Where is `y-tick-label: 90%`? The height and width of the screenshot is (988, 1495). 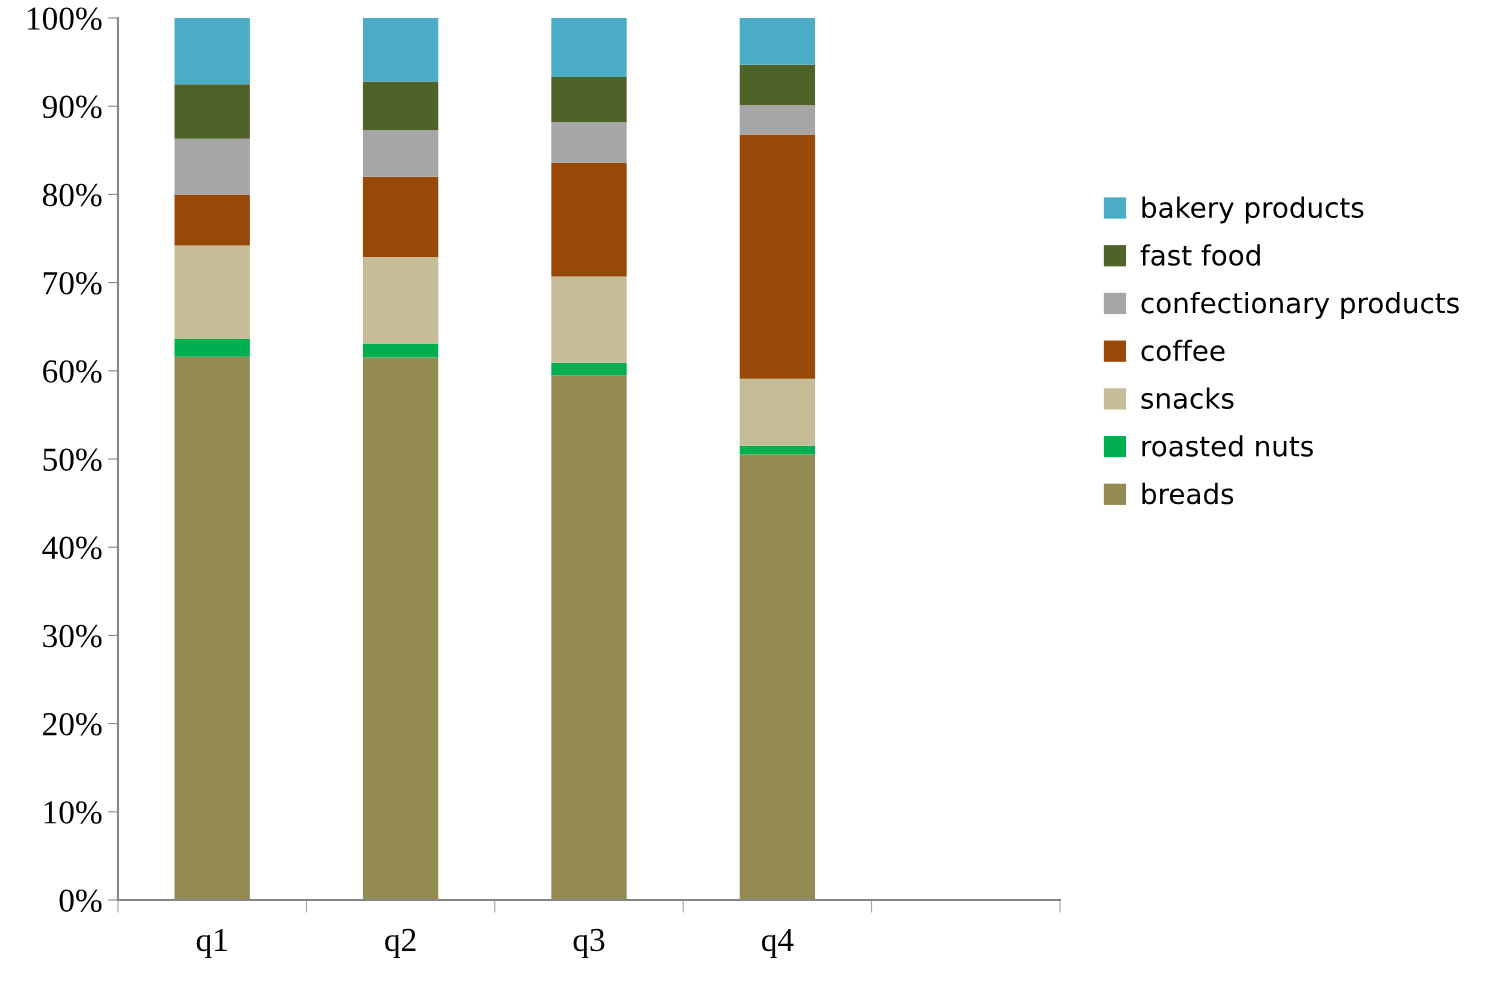
y-tick-label: 90% is located at coordinates (72, 107).